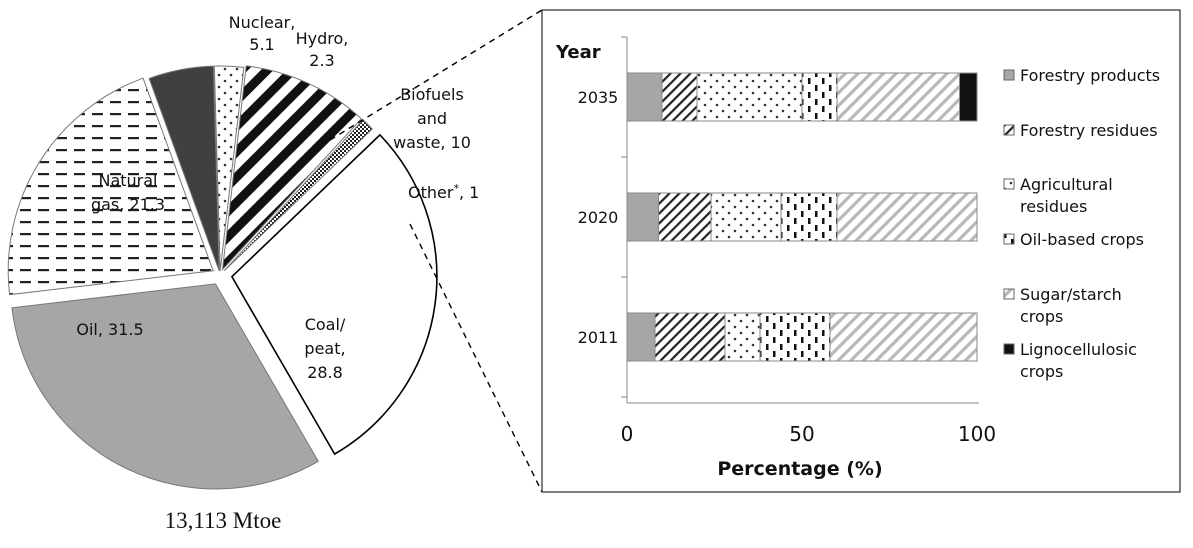 The image size is (1193, 548). I want to click on bar-2011-forestry-products, so click(641, 337).